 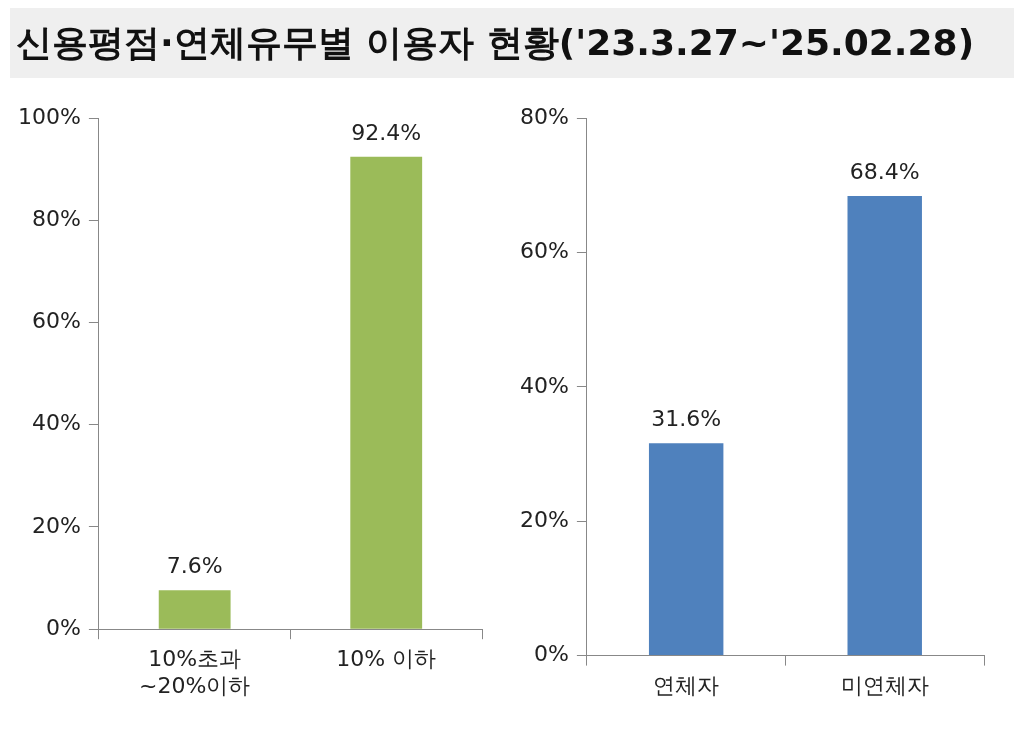 I want to click on data-label: 7.6%, so click(x=194, y=566).